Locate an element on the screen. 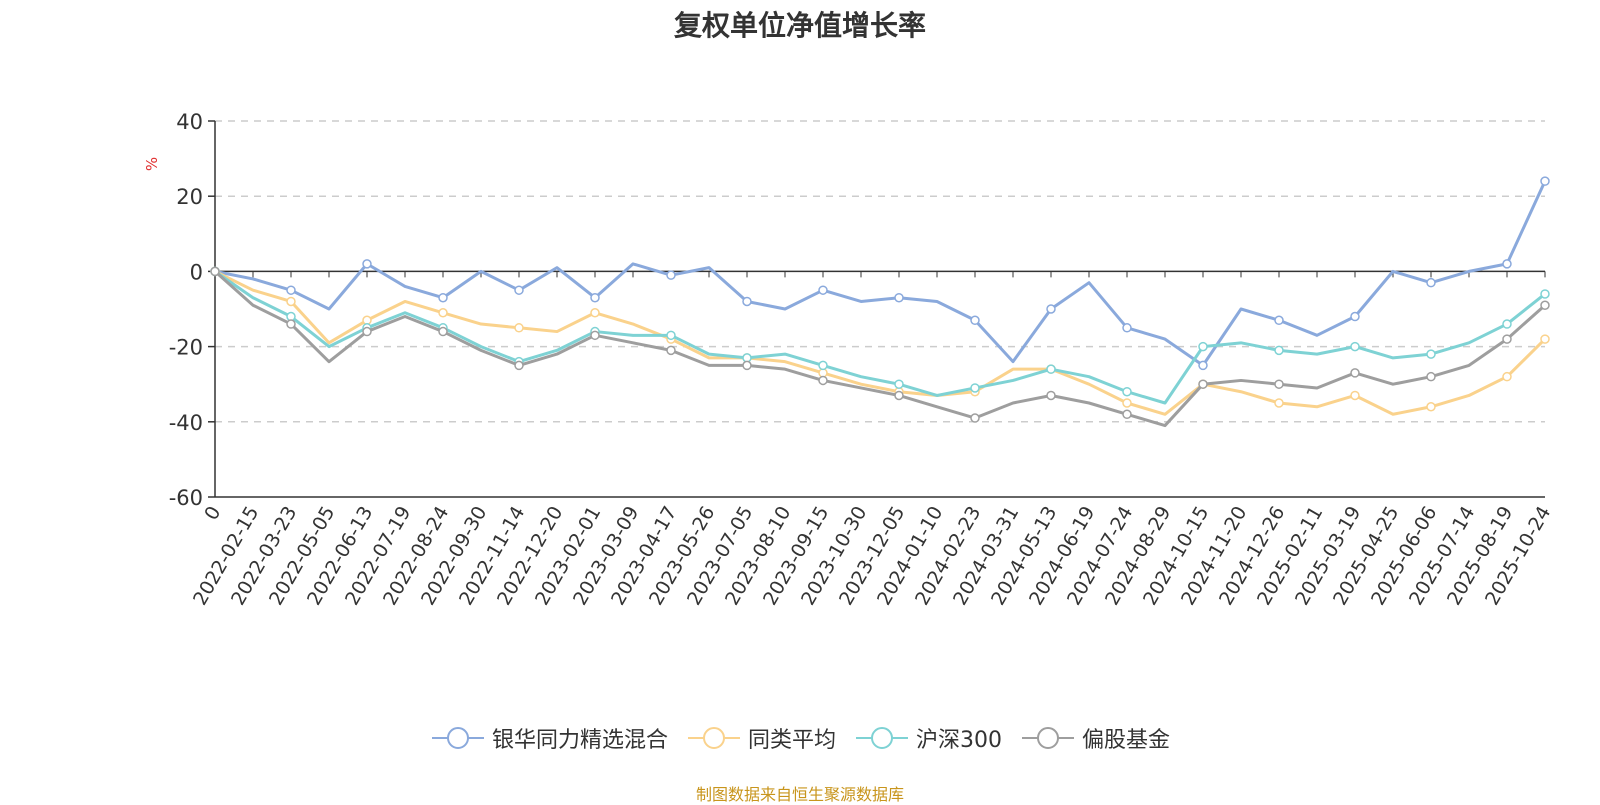  y-tick-label: -20 is located at coordinates (186, 348).